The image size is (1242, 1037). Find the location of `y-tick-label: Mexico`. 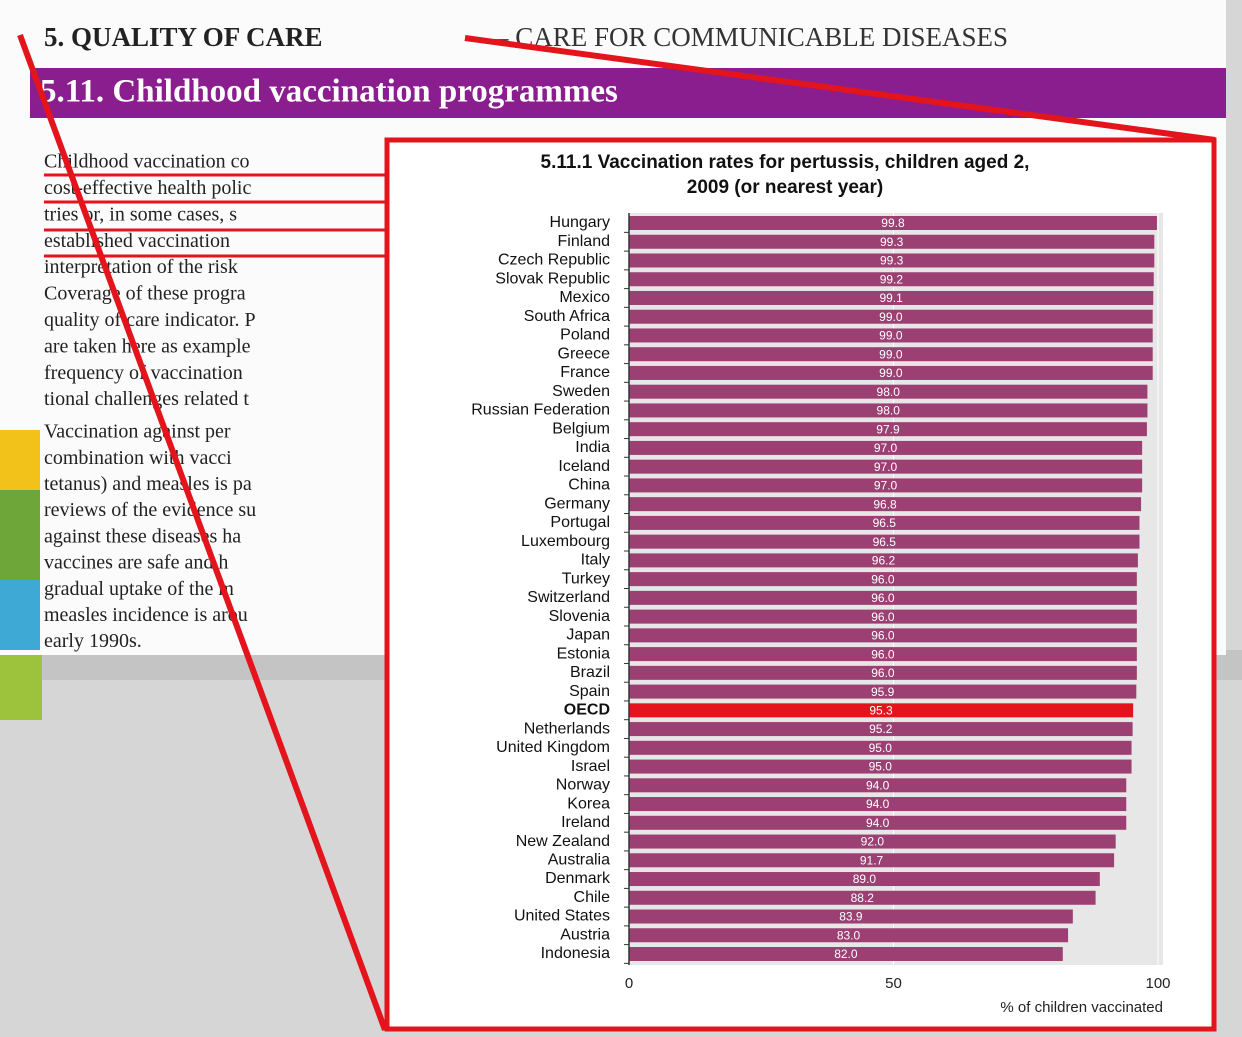

y-tick-label: Mexico is located at coordinates (584, 297).